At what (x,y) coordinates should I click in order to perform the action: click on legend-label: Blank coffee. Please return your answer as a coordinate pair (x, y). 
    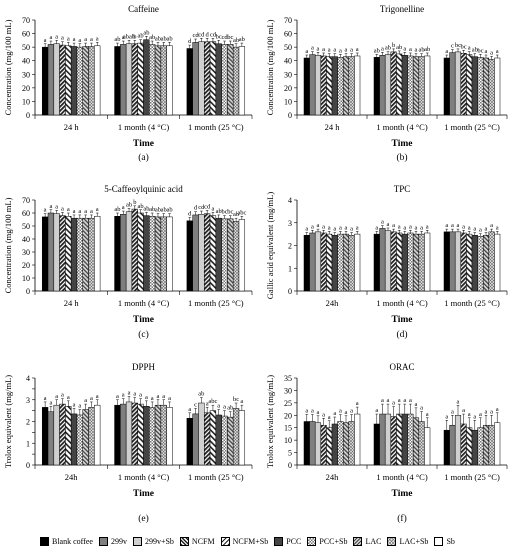
    Looking at the image, I should click on (72, 541).